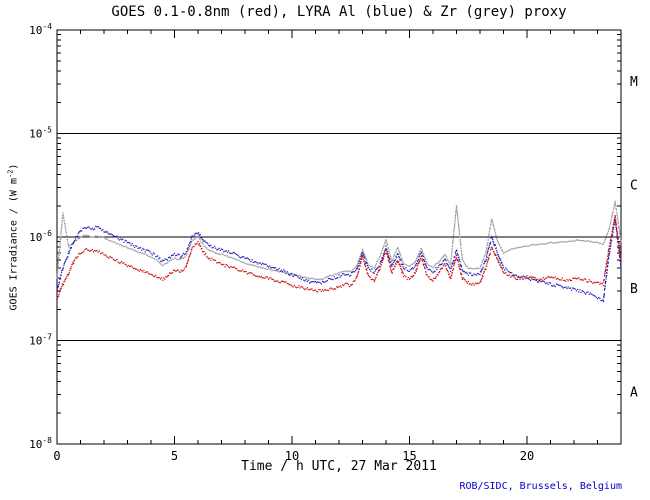  I want to click on y-axis-label-exponent: -2, so click(10, 174).